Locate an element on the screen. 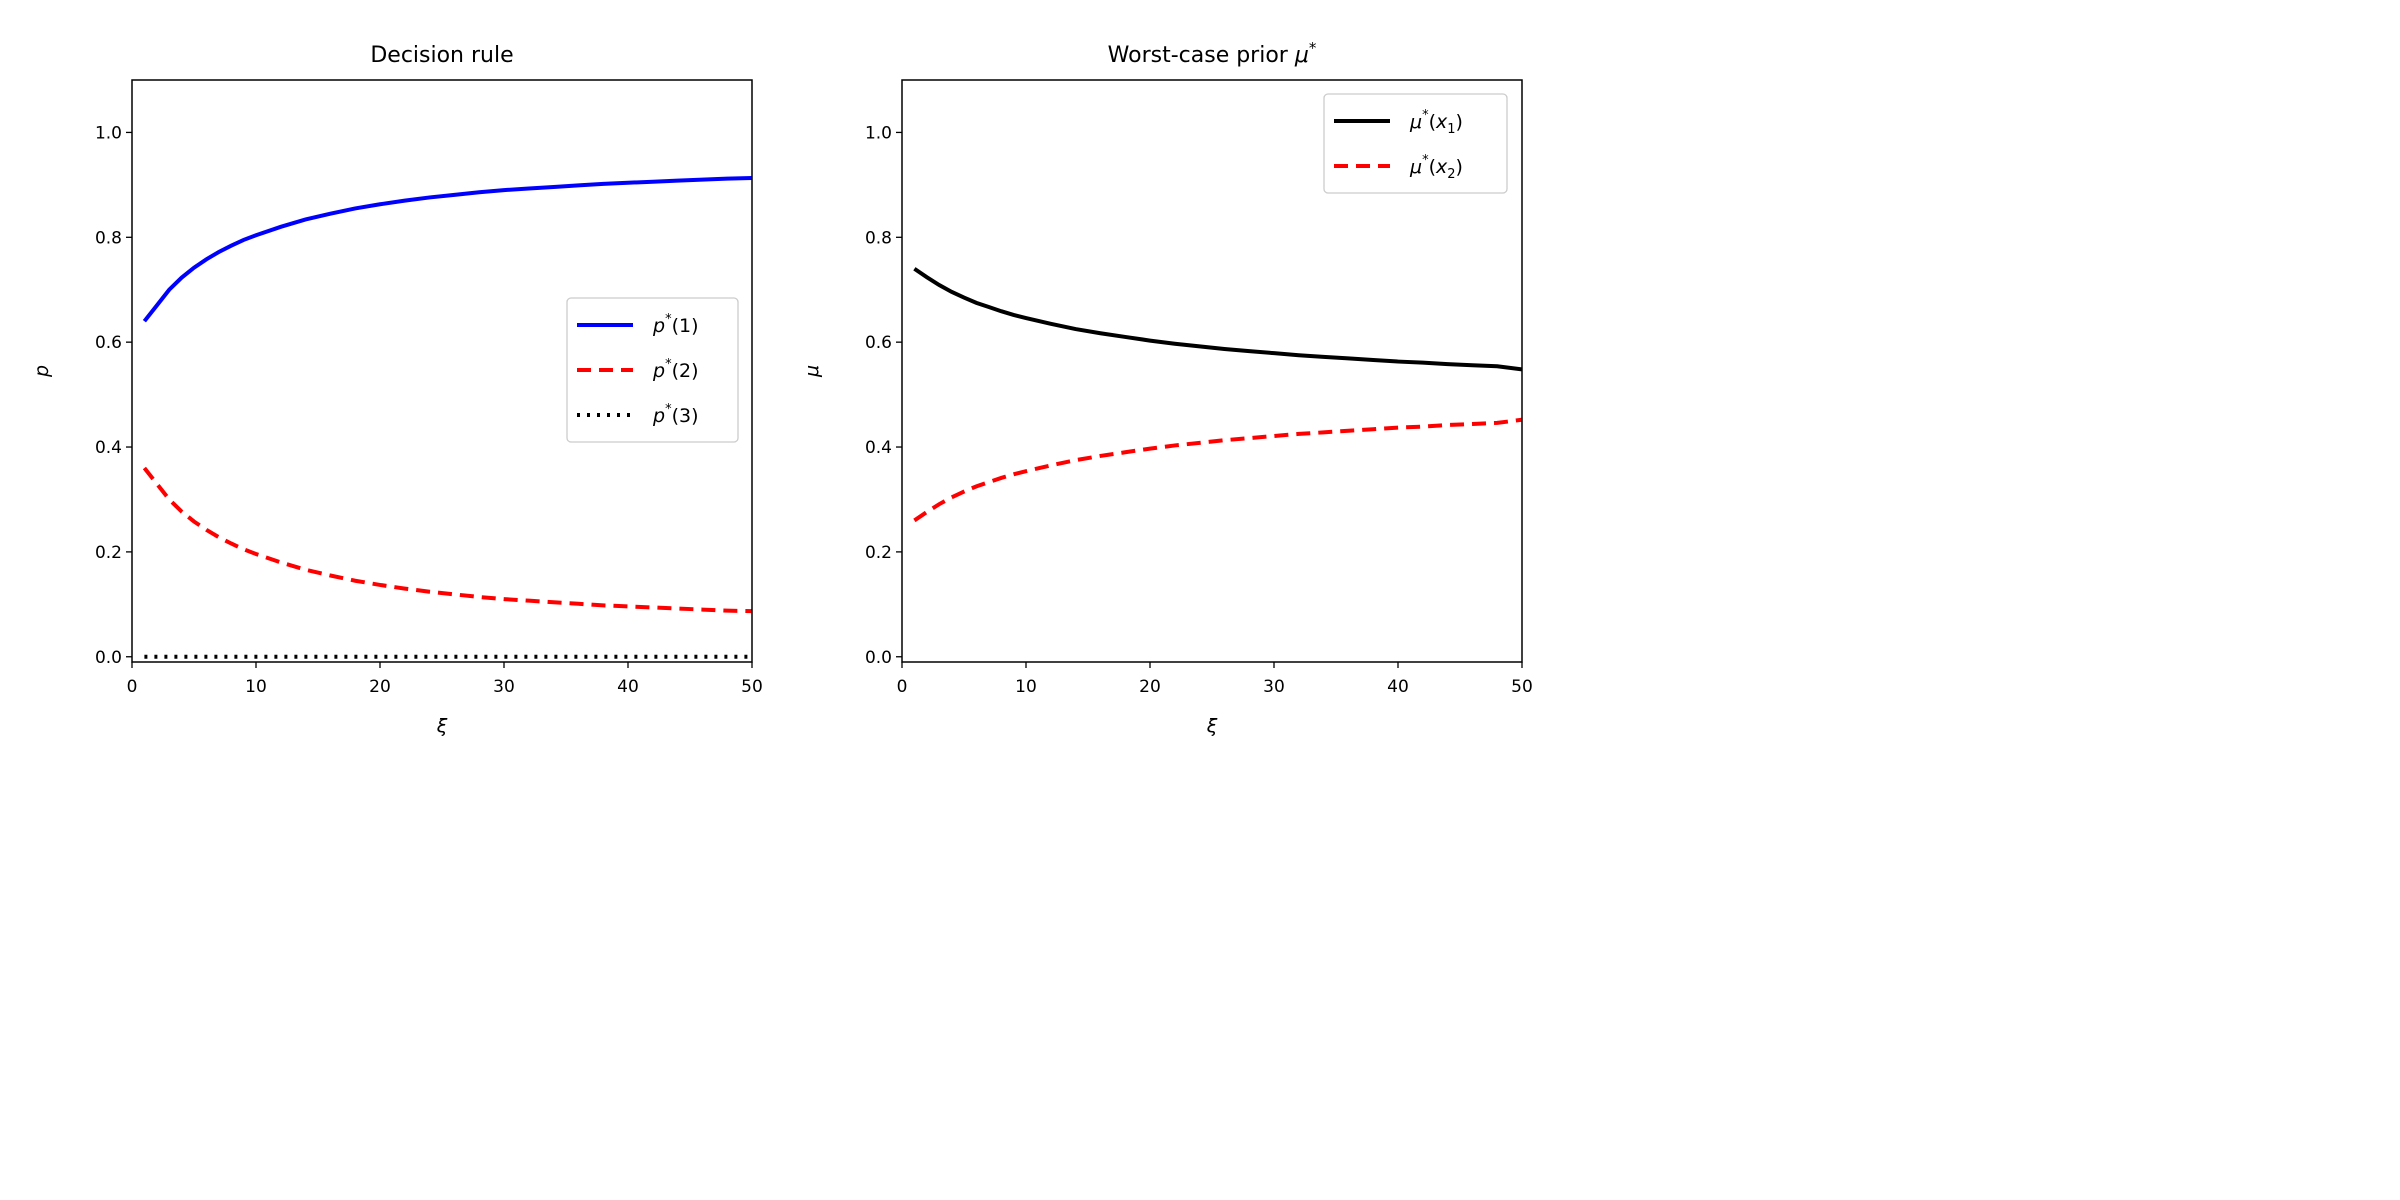  legend: p*(1) p*(2) p*(3) is located at coordinates (652, 370).